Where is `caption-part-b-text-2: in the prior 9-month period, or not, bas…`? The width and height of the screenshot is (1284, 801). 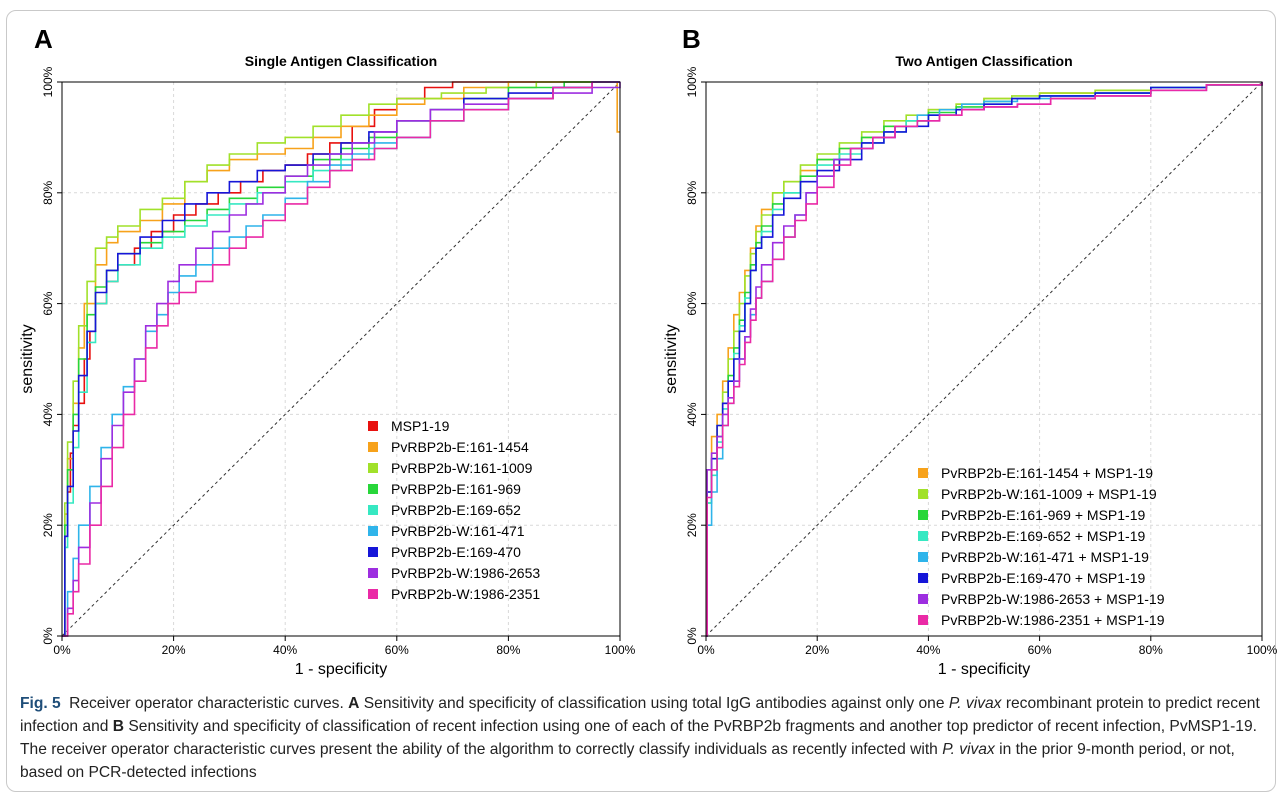 caption-part-b-text-2: in the prior 9-month period, or not, bas… is located at coordinates (627, 761).